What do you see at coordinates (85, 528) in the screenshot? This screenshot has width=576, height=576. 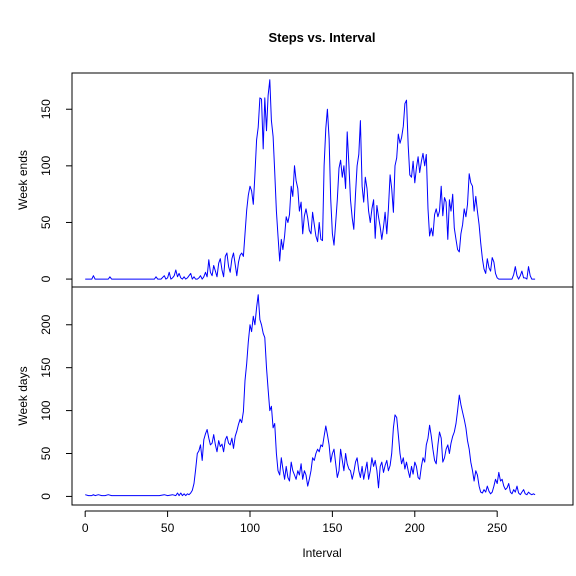 I see `x-tick-label: 0` at bounding box center [85, 528].